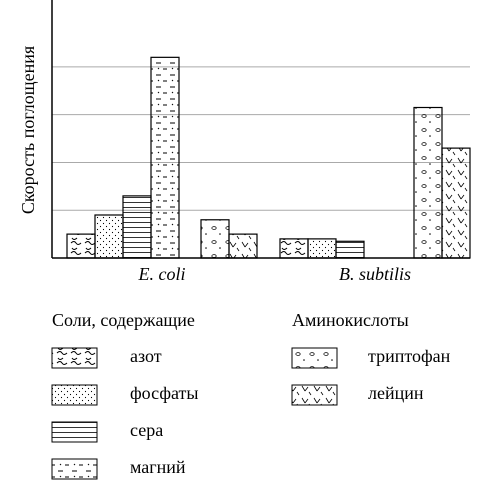 The image size is (488, 490). What do you see at coordinates (146, 356) in the screenshot?
I see `legend-label: азот` at bounding box center [146, 356].